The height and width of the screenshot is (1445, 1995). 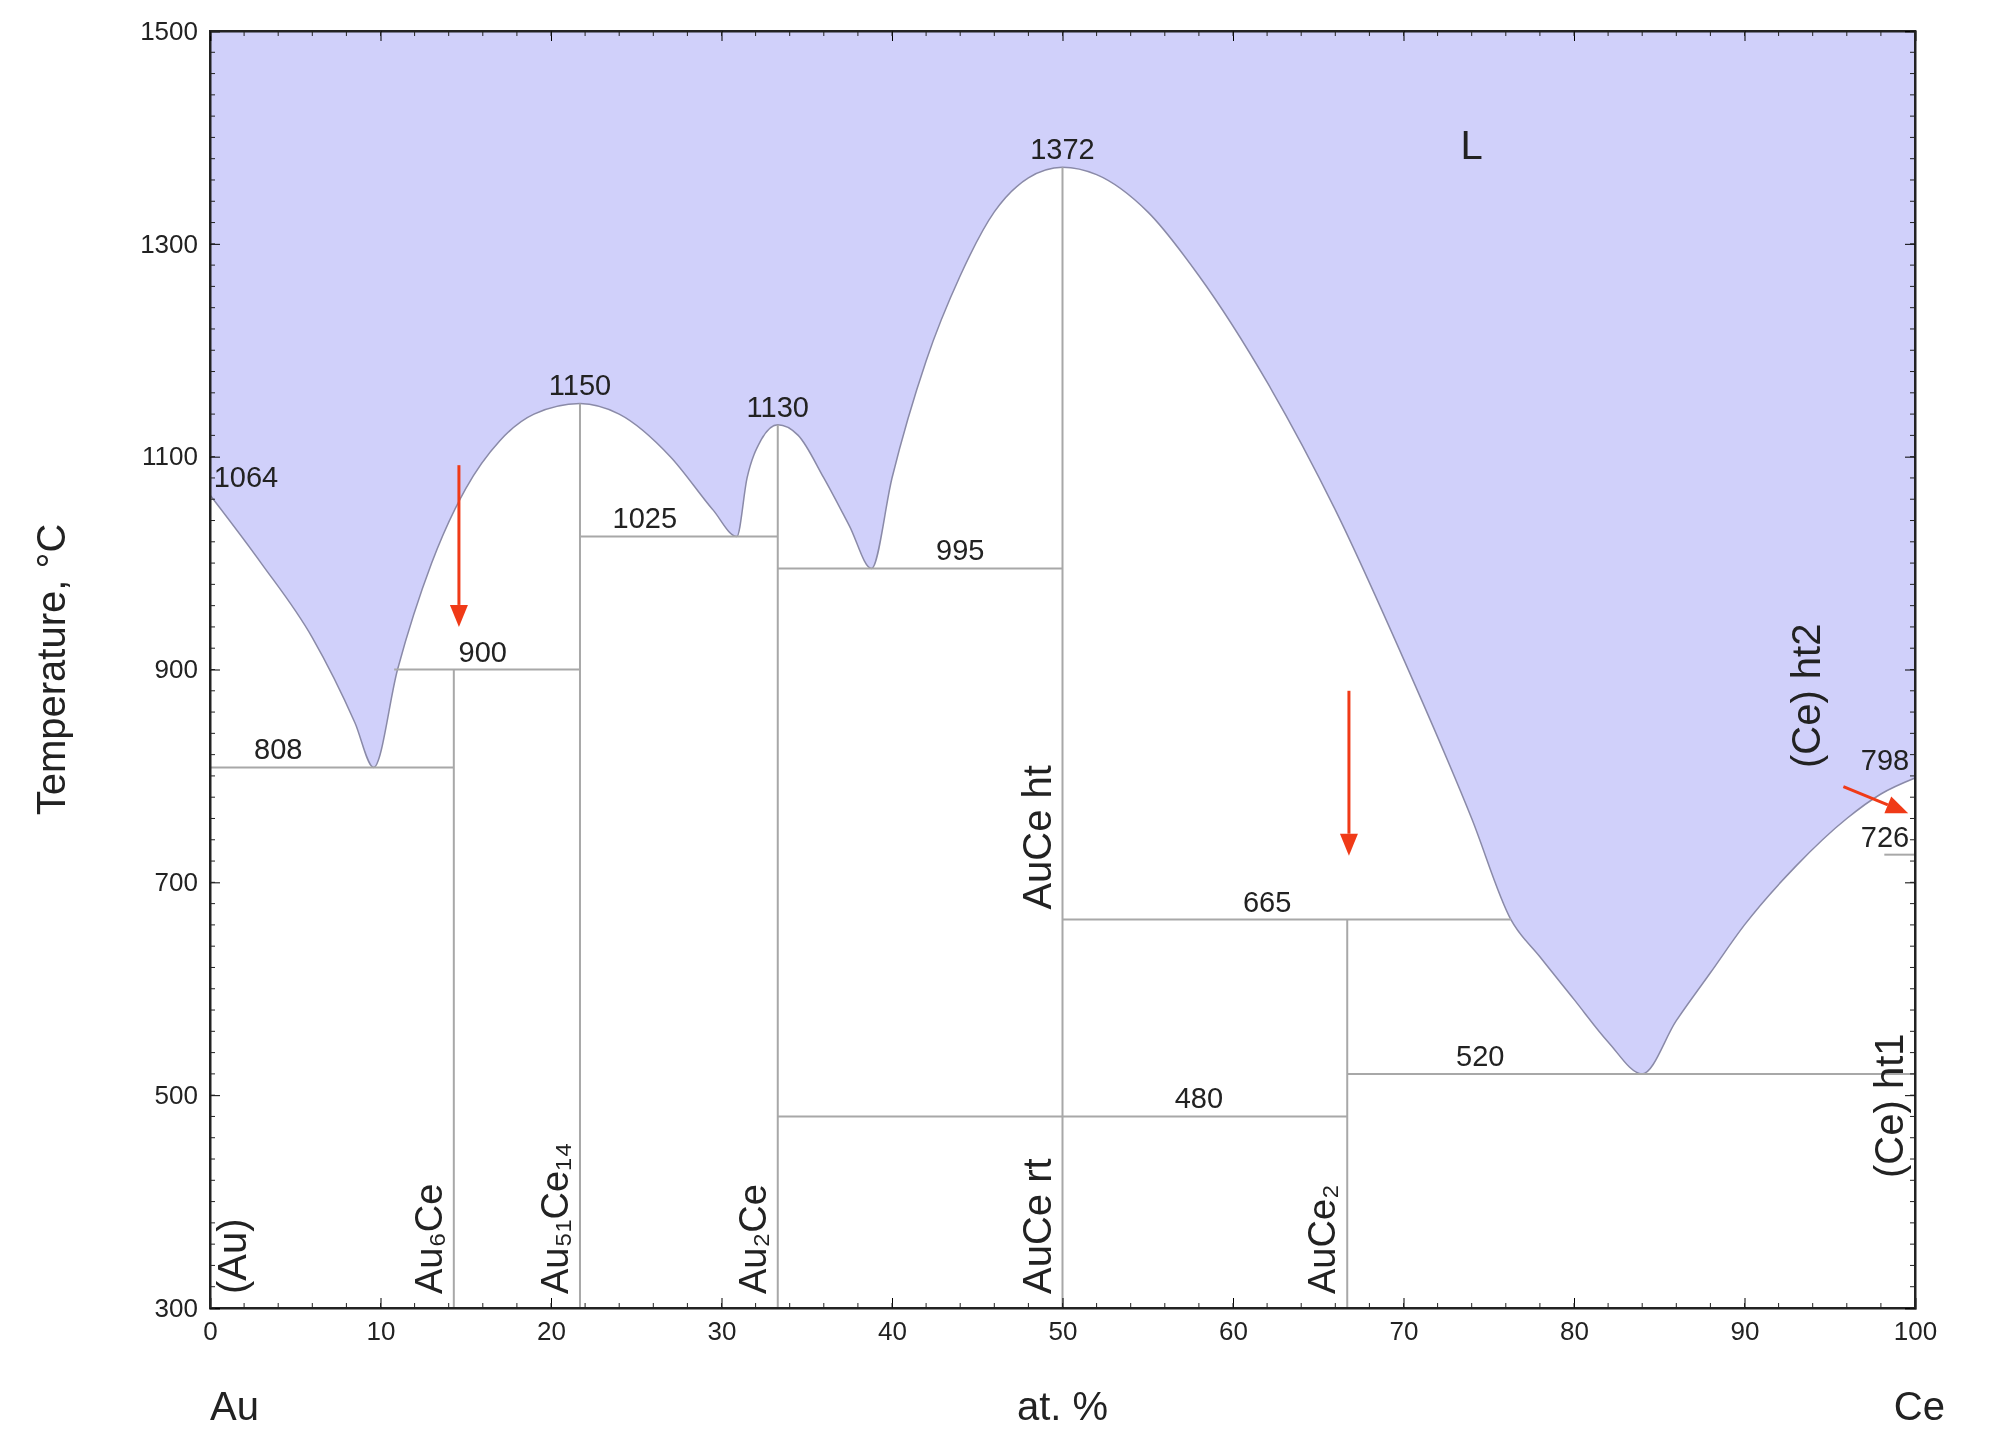 What do you see at coordinates (176, 1307) in the screenshot?
I see `y-tick-label: 300` at bounding box center [176, 1307].